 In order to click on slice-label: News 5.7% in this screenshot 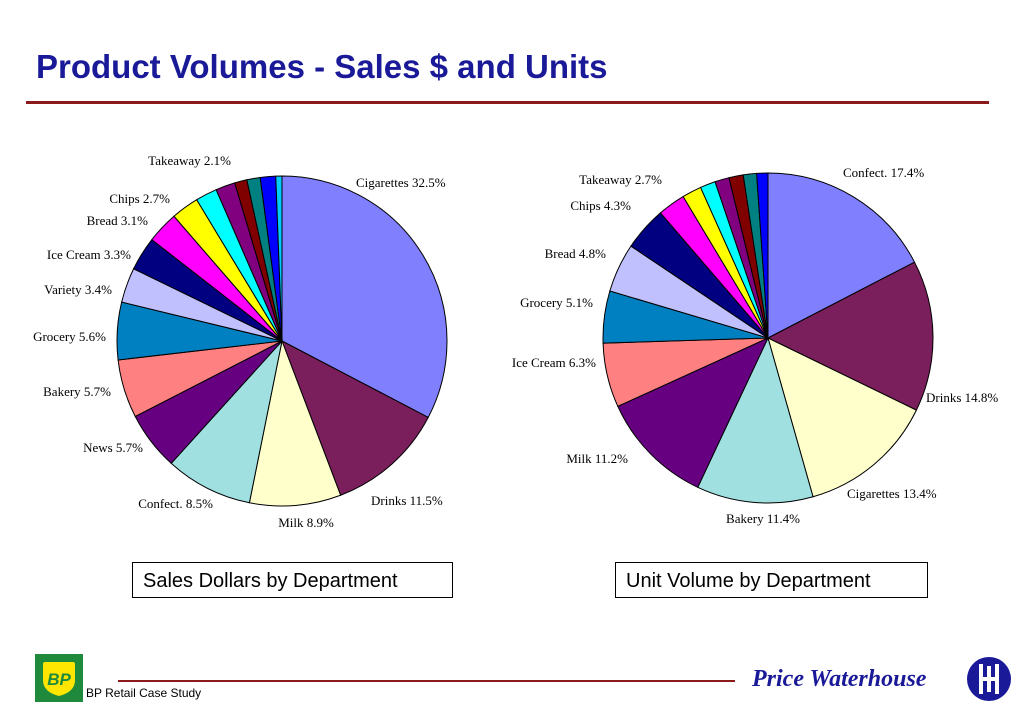, I will do `click(113, 447)`.